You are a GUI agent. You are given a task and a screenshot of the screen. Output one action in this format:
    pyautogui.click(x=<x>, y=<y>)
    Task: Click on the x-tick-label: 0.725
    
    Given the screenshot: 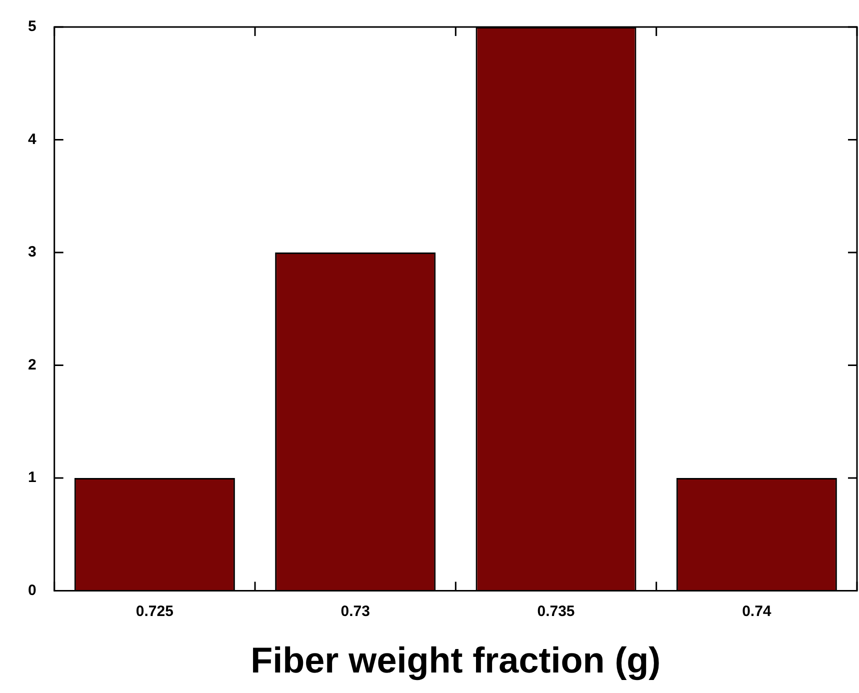 What is the action you would take?
    pyautogui.click(x=155, y=611)
    